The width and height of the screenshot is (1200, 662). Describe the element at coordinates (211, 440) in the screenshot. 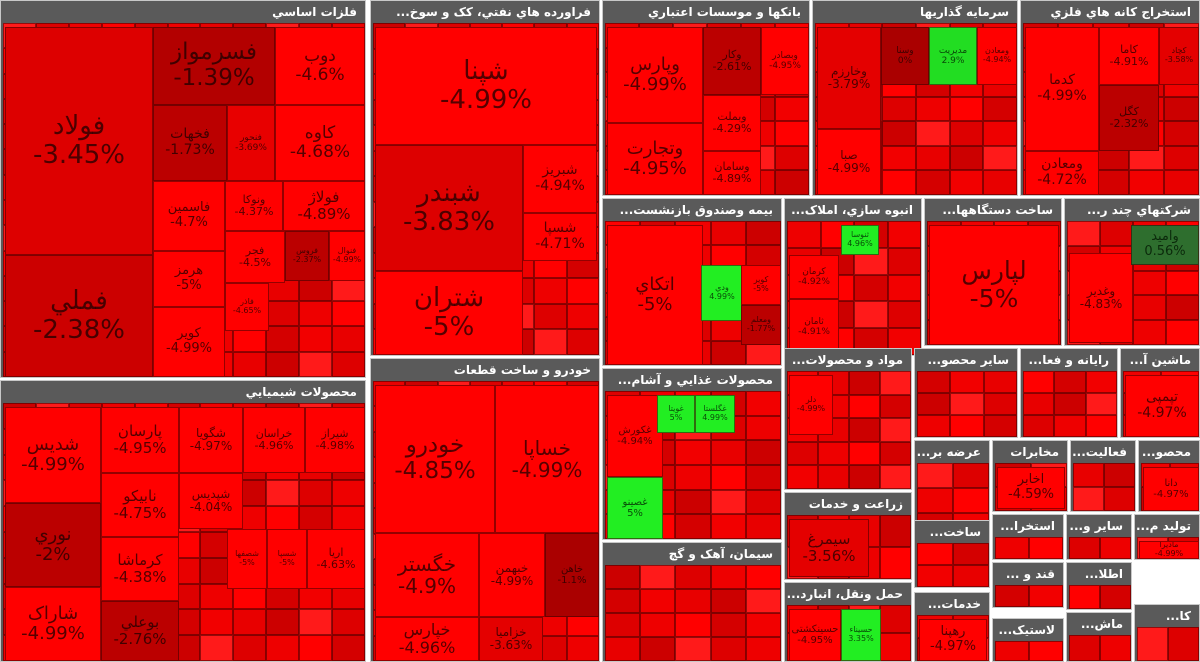

I see `stock-tile: شگويا -4.97%` at that location.